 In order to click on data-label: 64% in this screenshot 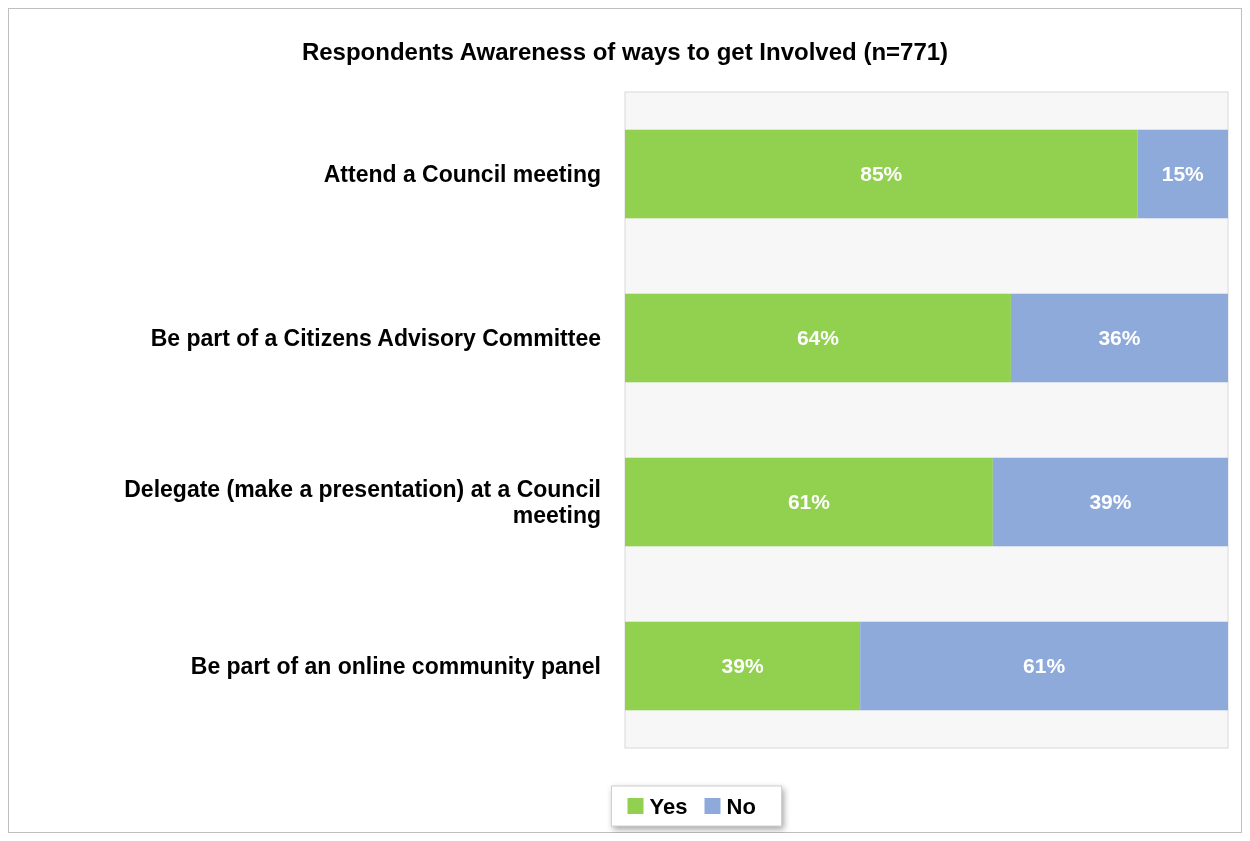, I will do `click(818, 338)`.